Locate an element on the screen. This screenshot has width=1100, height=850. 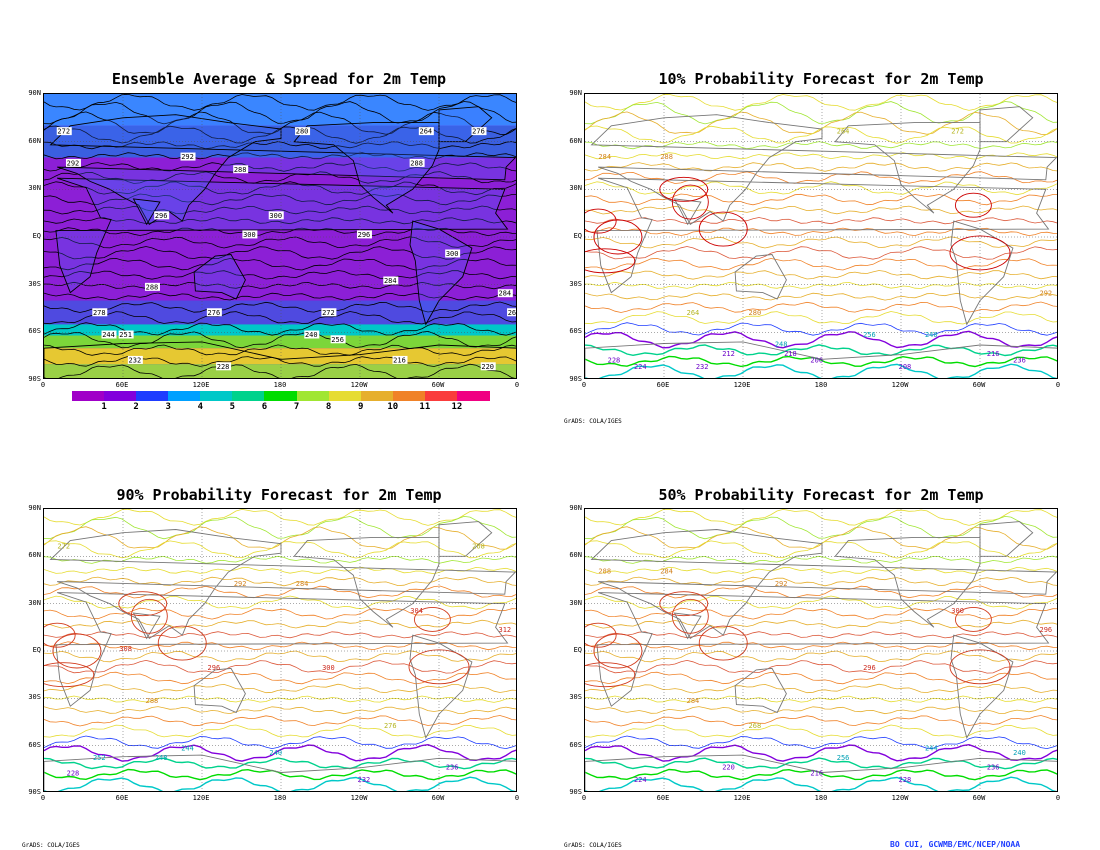
contour-label: 312 is located at coordinates (505, 630).